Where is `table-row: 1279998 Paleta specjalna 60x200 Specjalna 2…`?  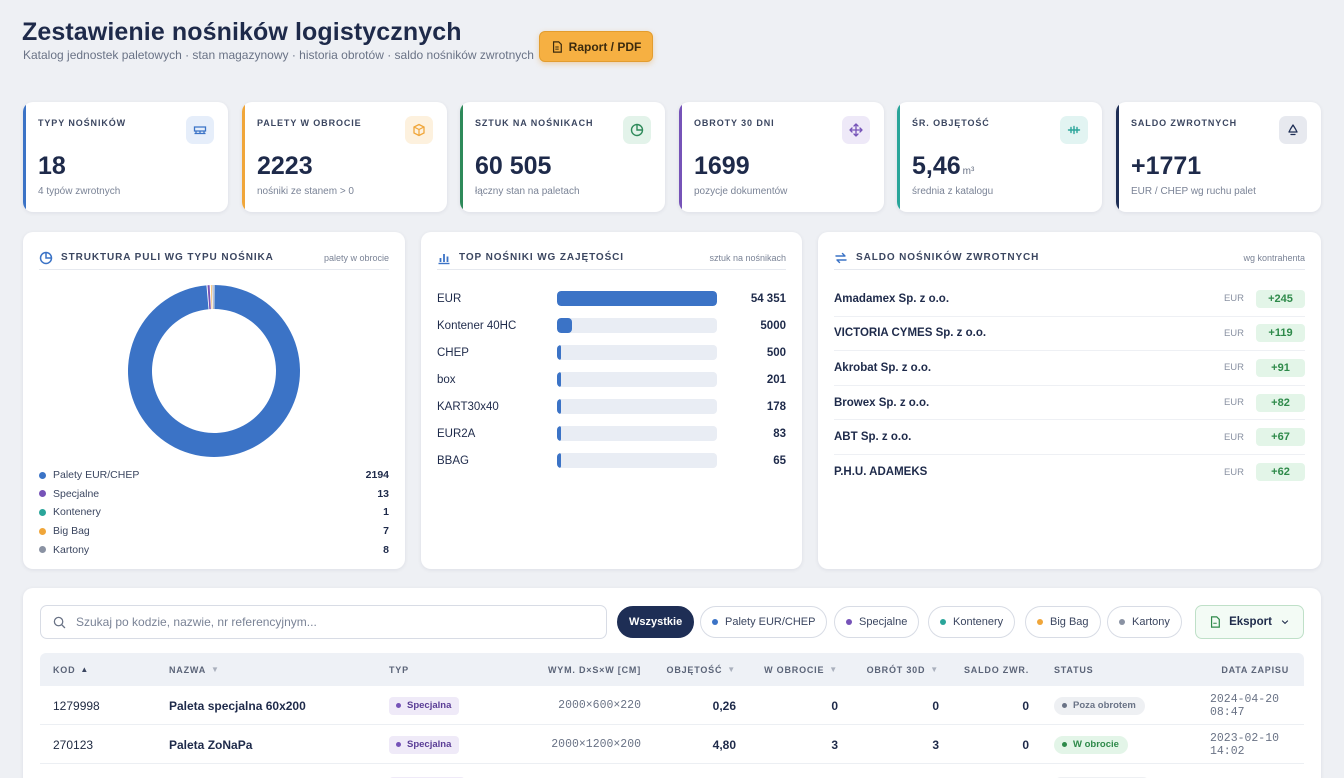
table-row: 1279998 Paleta specjalna 60x200 Specjalna 2… is located at coordinates (672, 705).